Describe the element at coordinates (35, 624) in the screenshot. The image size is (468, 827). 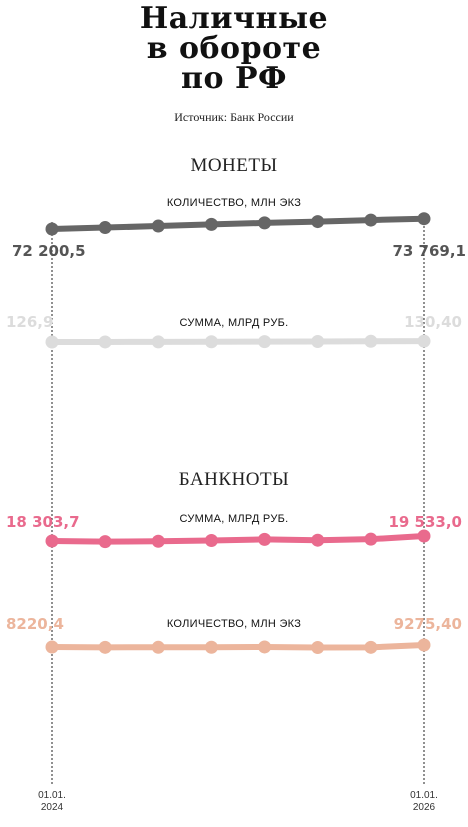
I see `start-value-label: 8220,4` at that location.